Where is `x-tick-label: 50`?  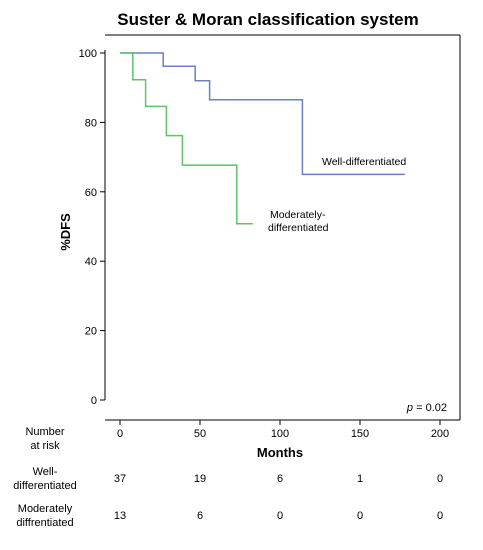 x-tick-label: 50 is located at coordinates (200, 434).